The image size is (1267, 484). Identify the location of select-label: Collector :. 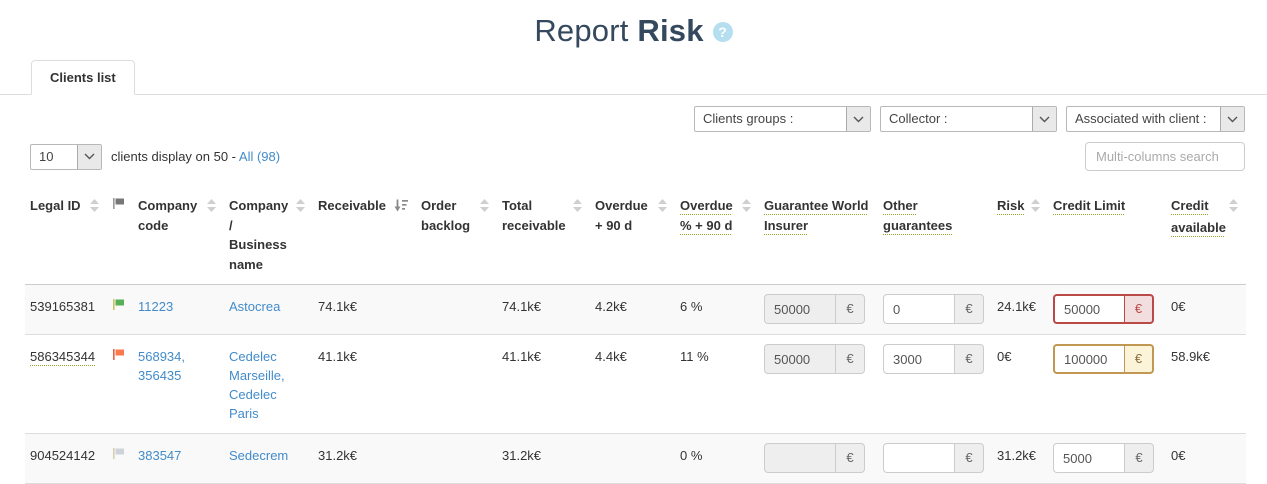
(918, 118).